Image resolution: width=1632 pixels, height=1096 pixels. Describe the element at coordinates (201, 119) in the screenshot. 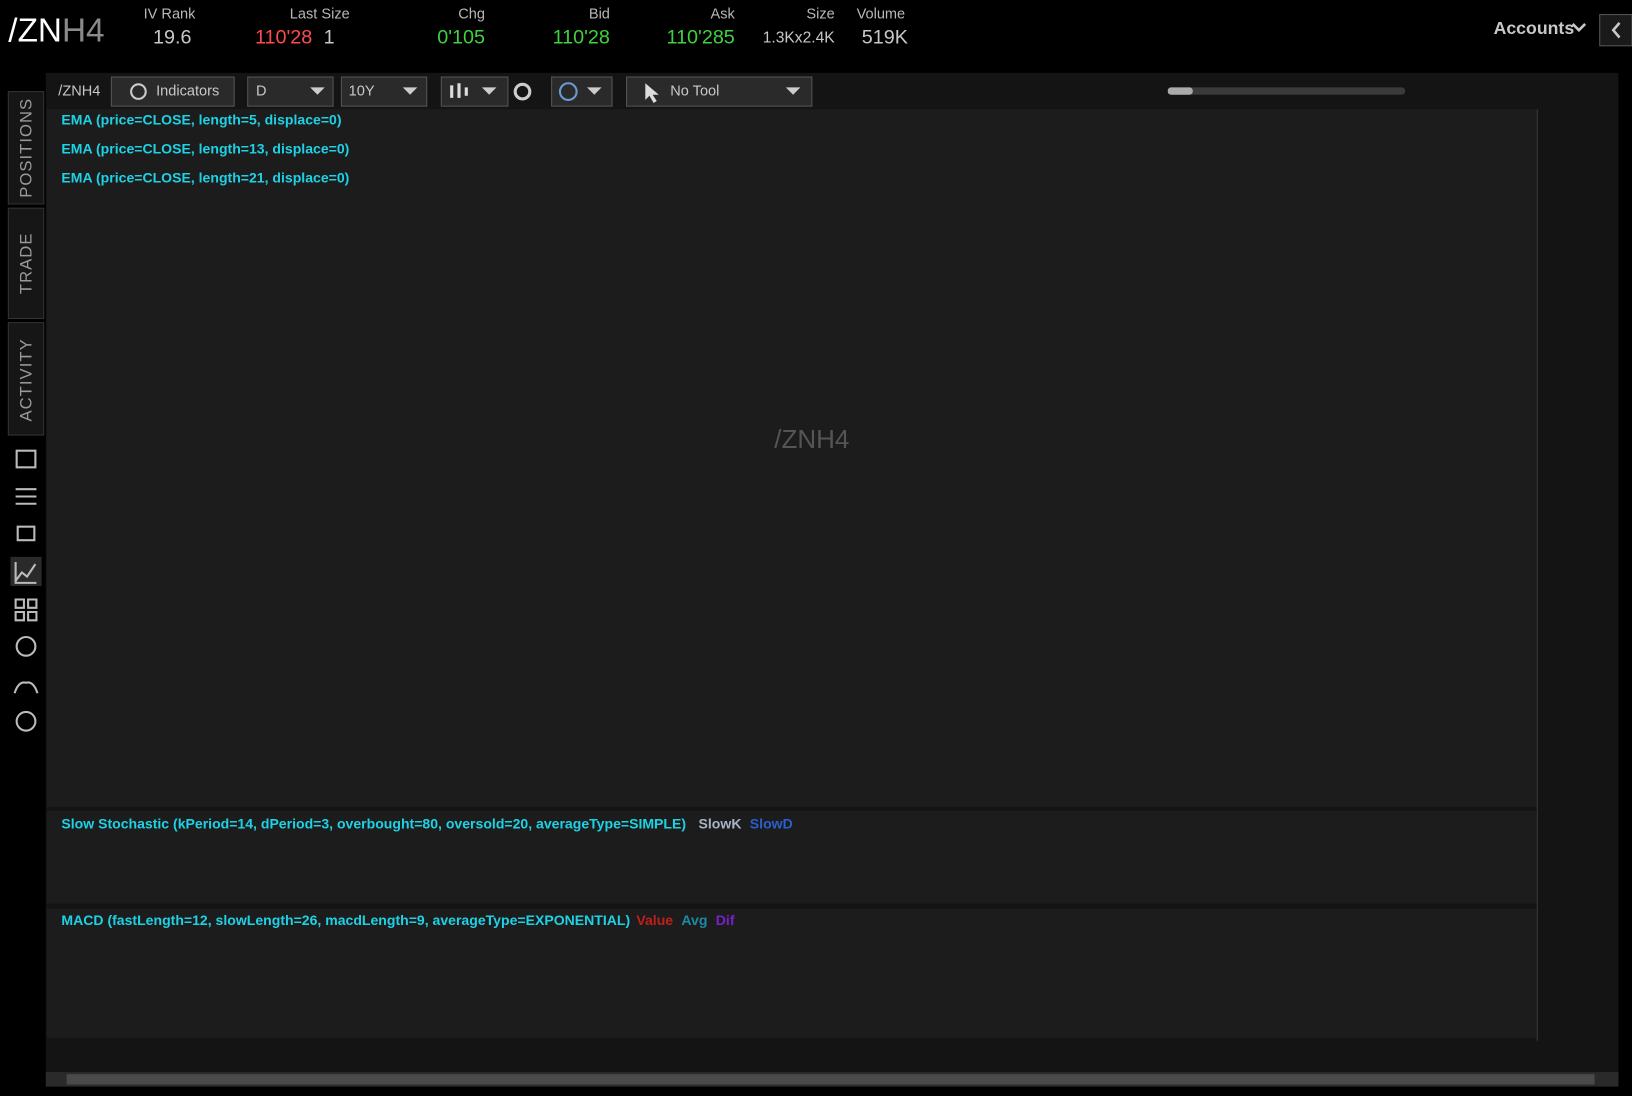

I see `legend-entry: EMA (price=CLOSE, length=5, displace=0)` at that location.